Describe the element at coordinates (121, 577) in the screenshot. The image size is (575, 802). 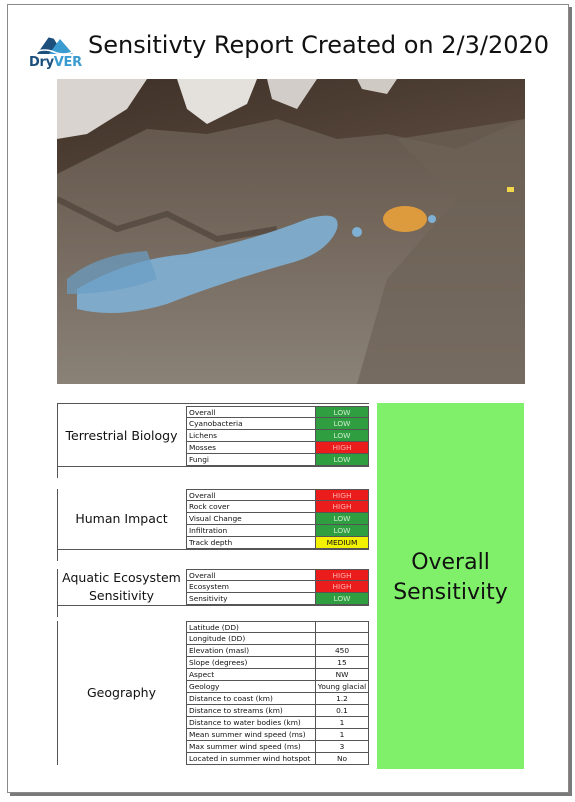
I see `section-title-line: Aquatic Ecosystem` at that location.